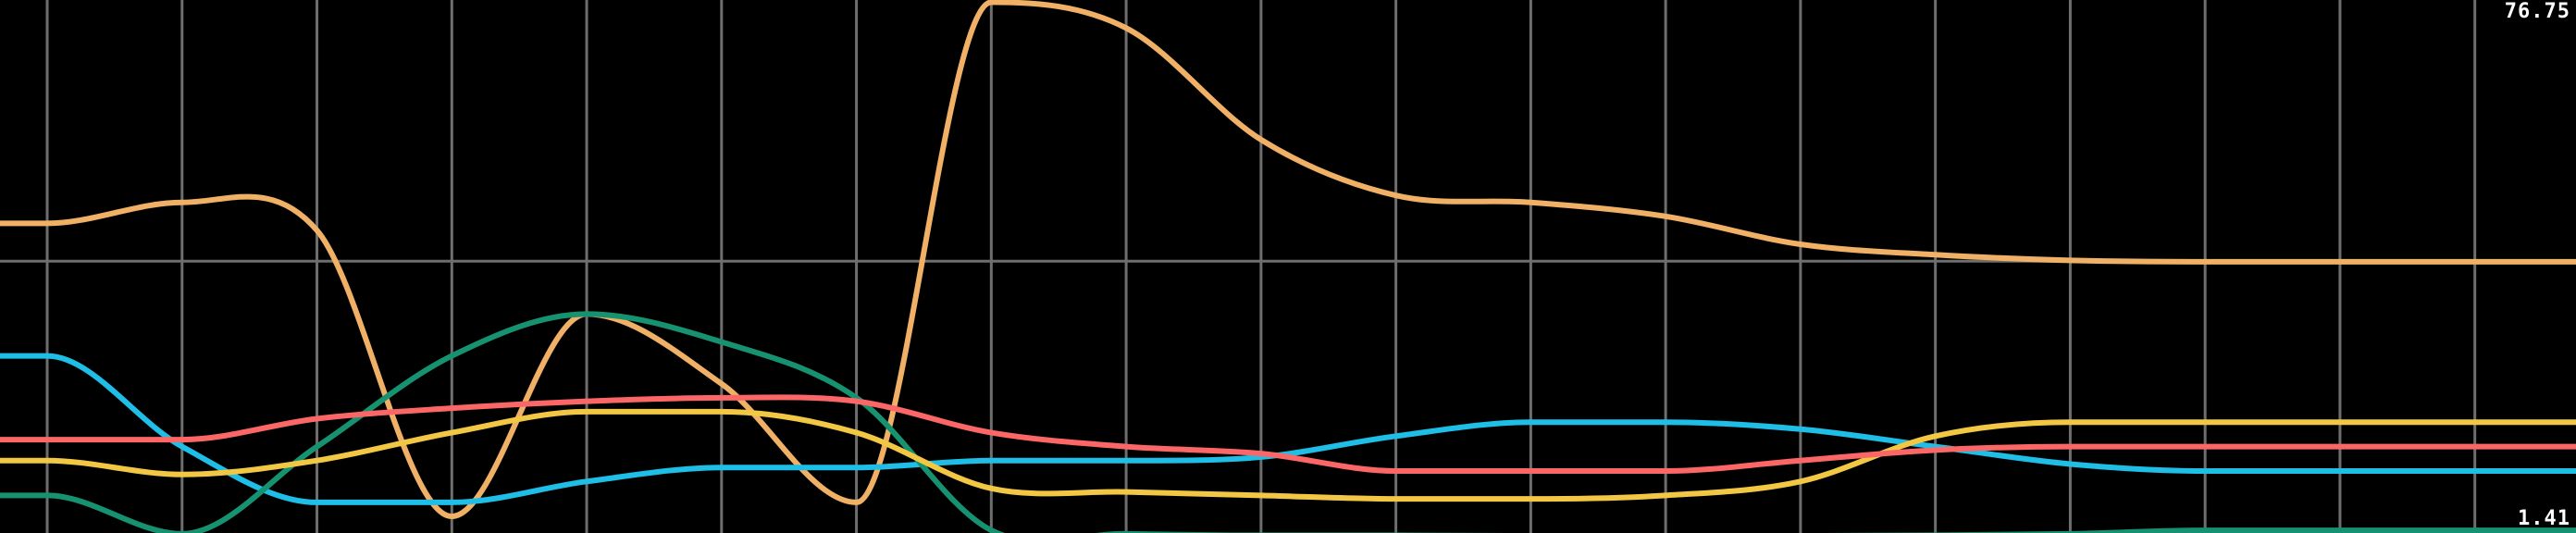 The height and width of the screenshot is (533, 2576). Describe the element at coordinates (2537, 11) in the screenshot. I see `y-max-label: 76.75` at that location.